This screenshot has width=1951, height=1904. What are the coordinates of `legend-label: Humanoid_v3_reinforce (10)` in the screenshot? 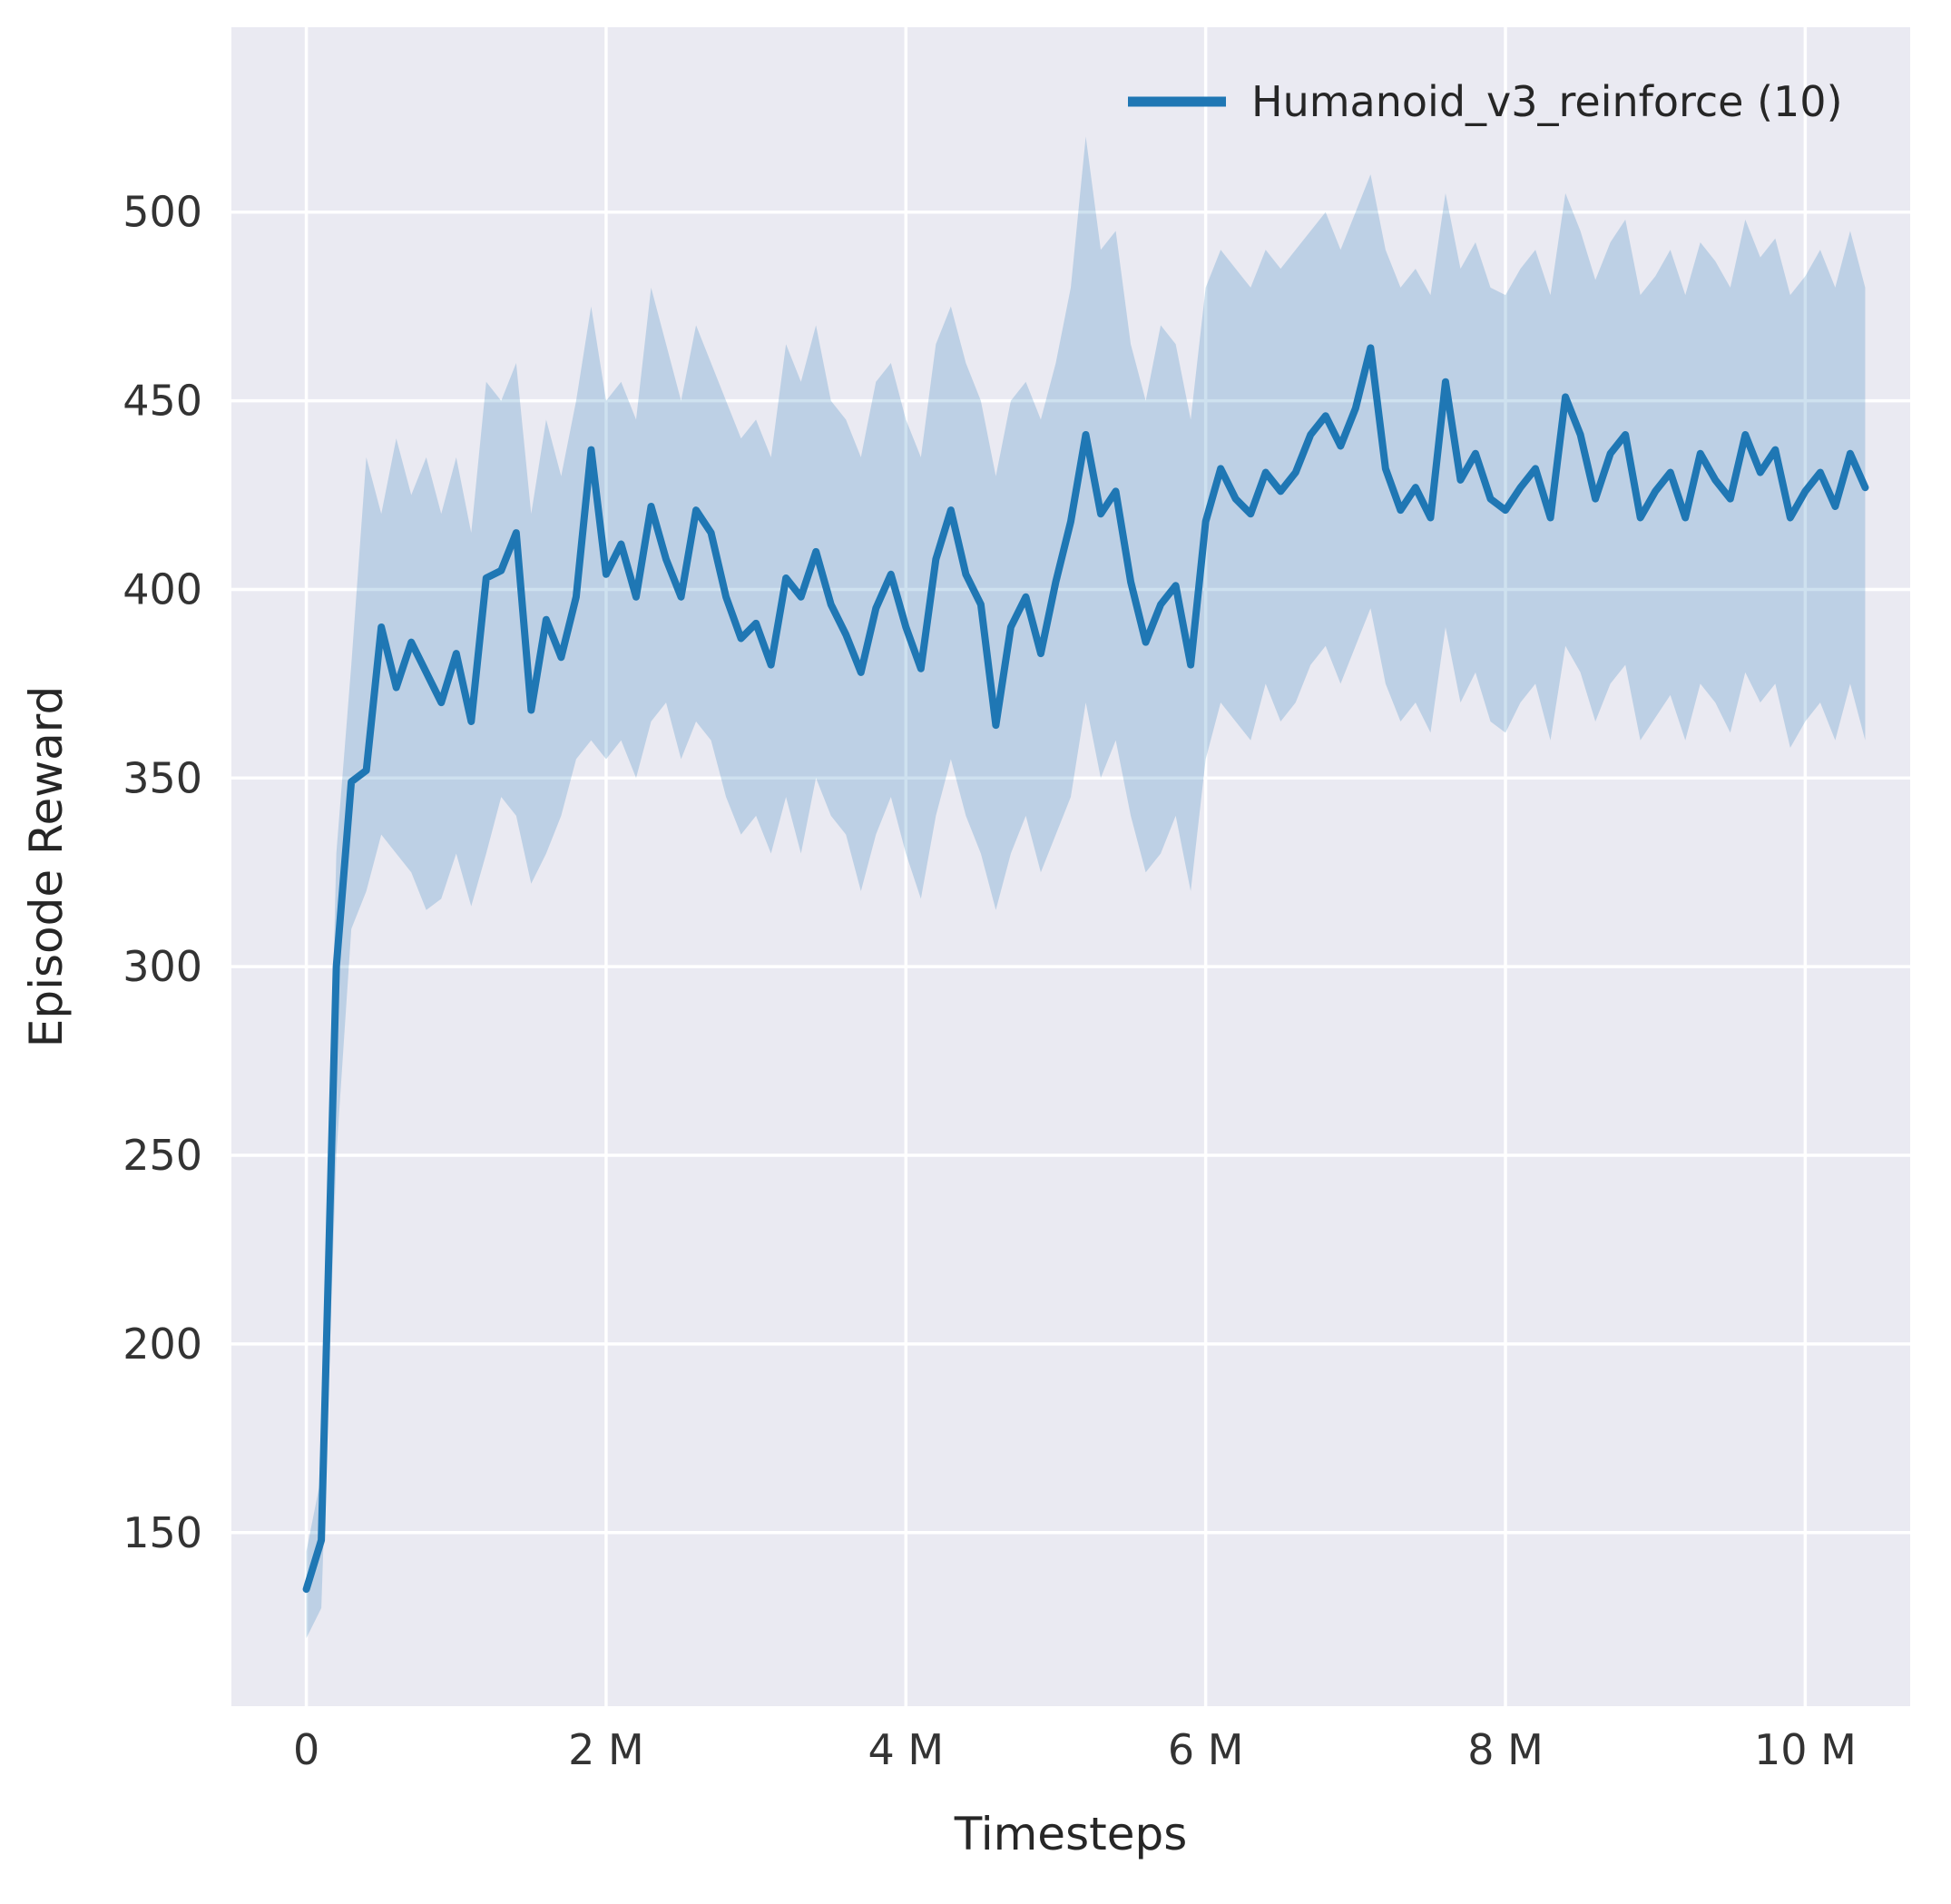 It's located at (1547, 101).